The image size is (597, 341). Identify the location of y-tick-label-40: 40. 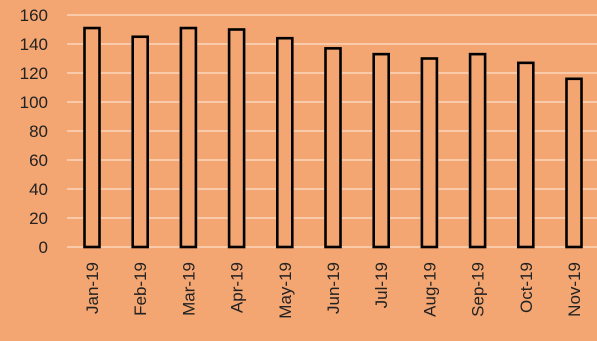
(38, 189).